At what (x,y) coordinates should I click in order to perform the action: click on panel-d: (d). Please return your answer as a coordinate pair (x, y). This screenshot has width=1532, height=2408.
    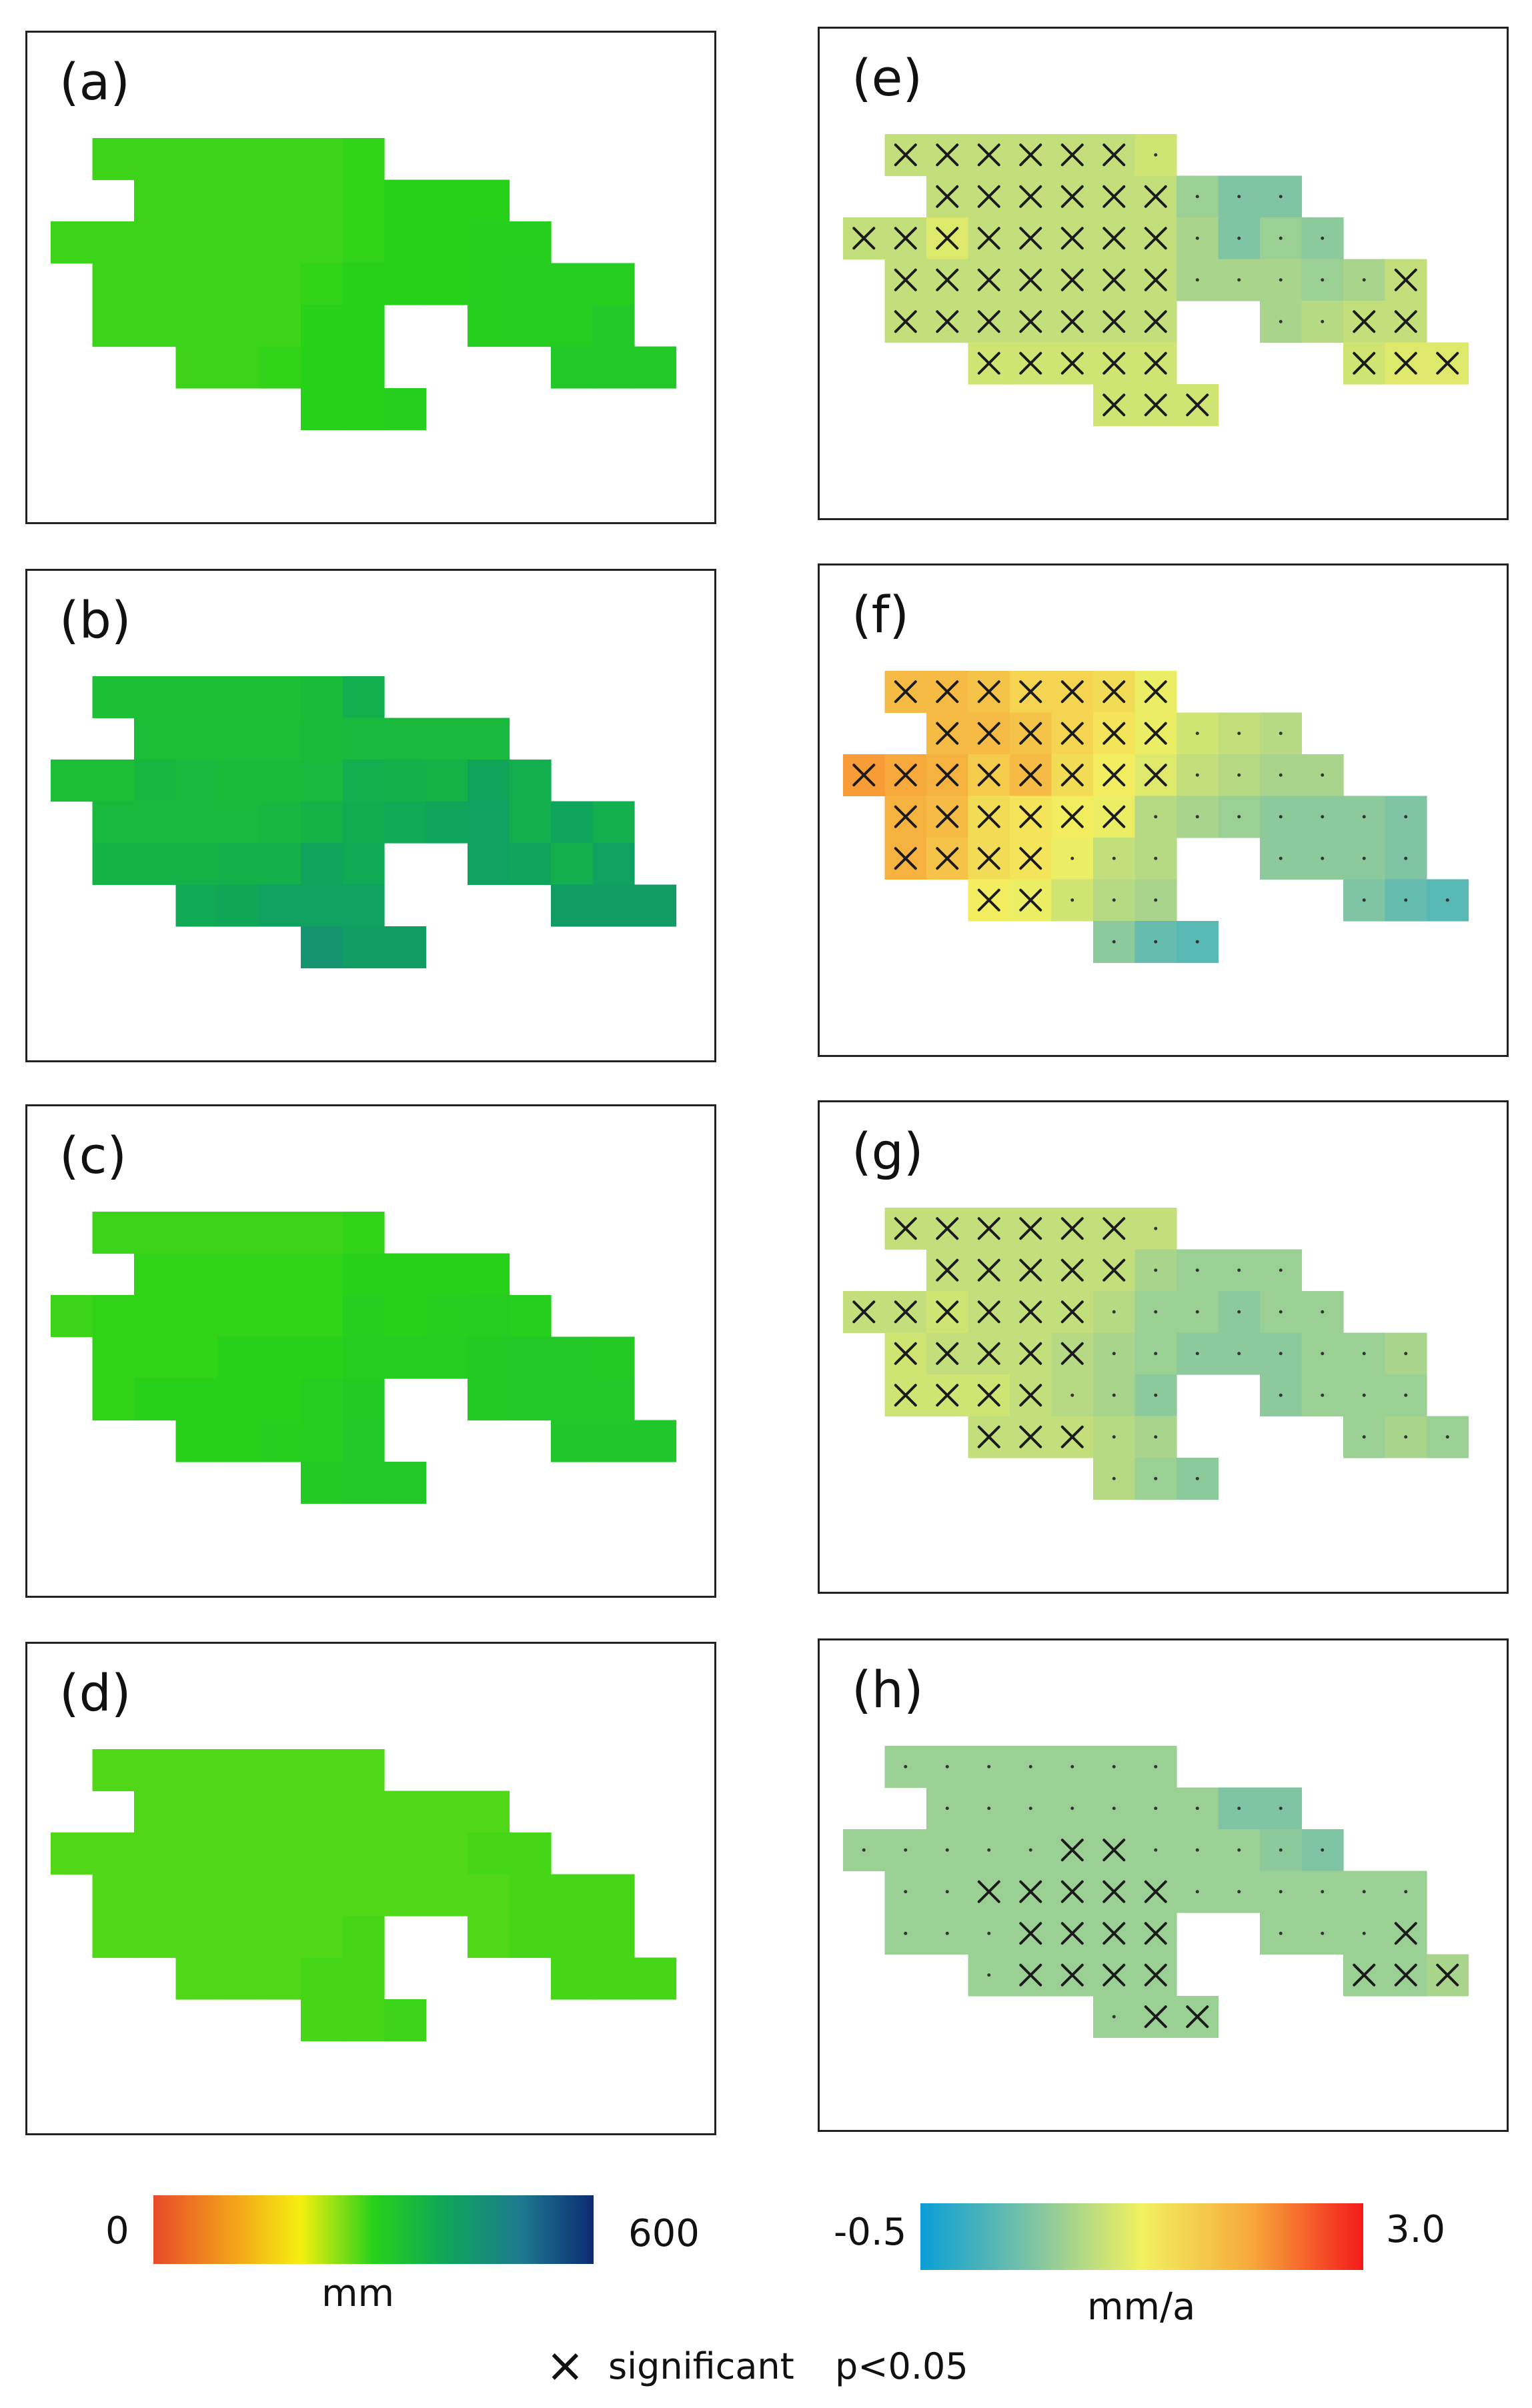
    Looking at the image, I should click on (370, 1889).